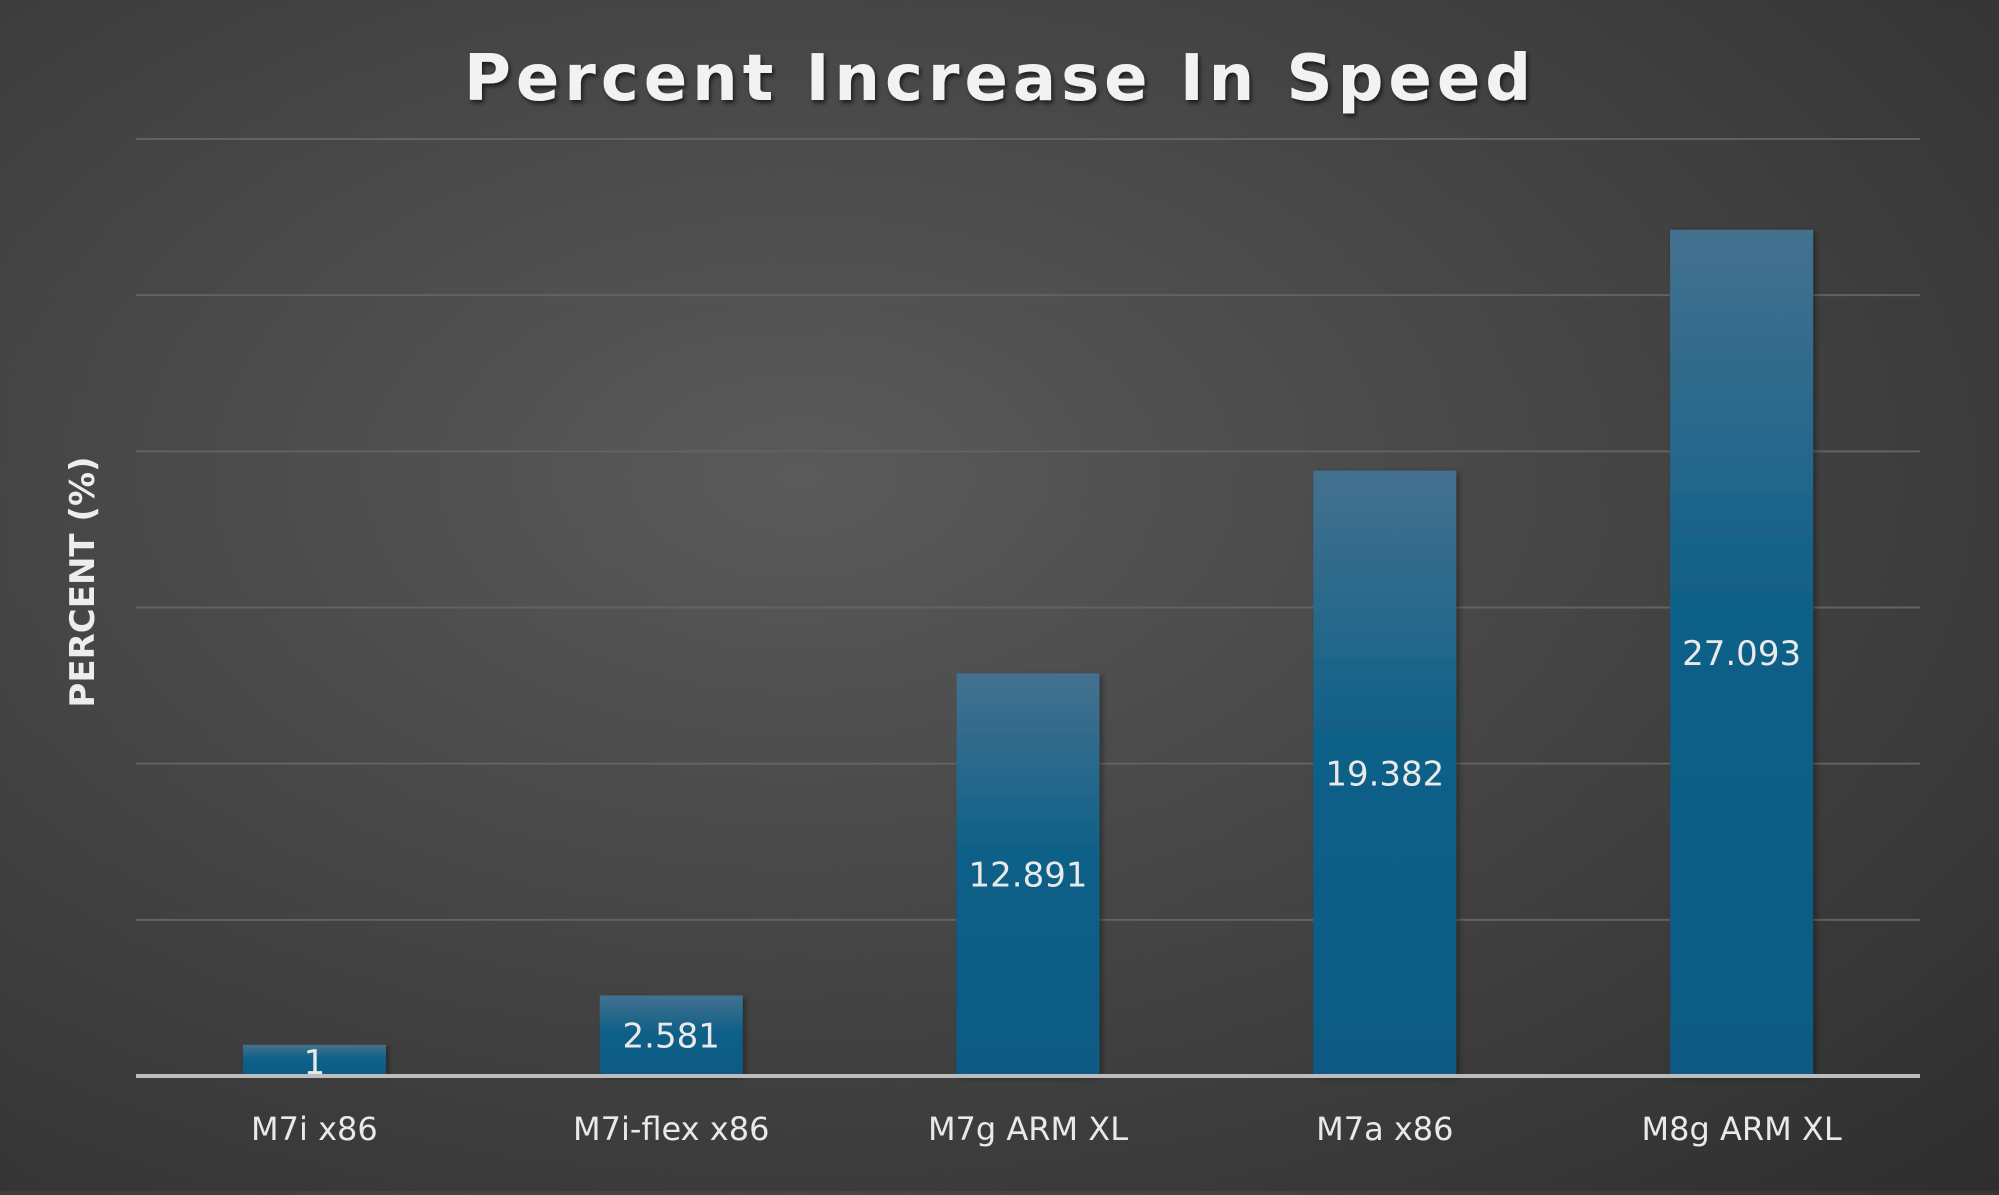  I want to click on data-label: 27.093, so click(1741, 654).